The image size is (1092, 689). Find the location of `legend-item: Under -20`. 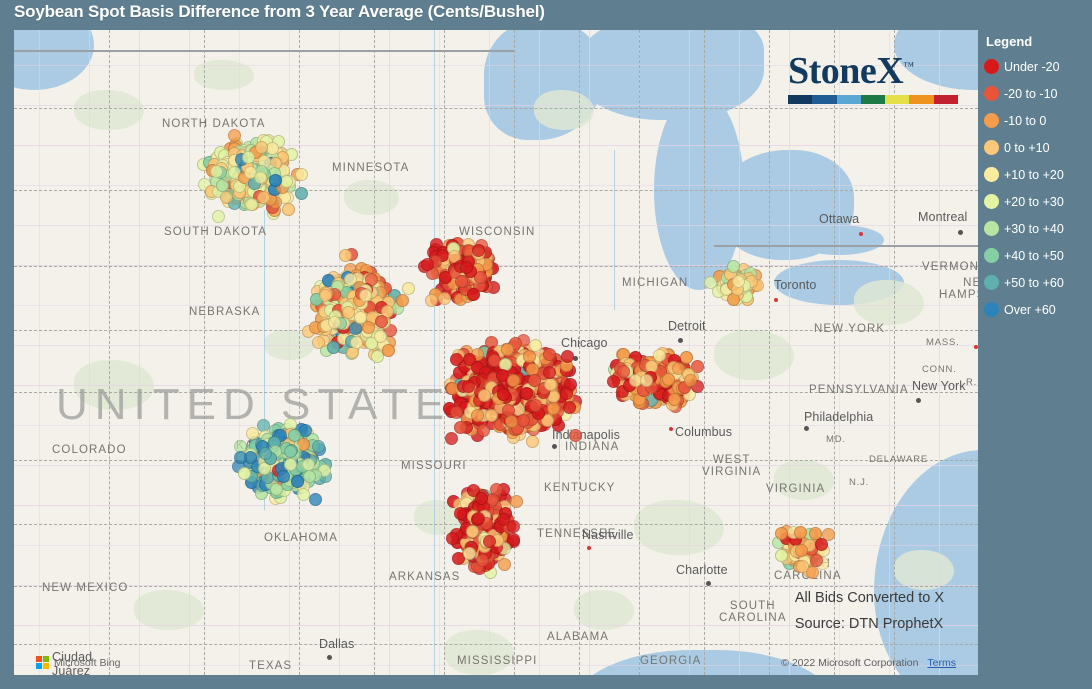

legend-item: Under -20 is located at coordinates (1036, 66).